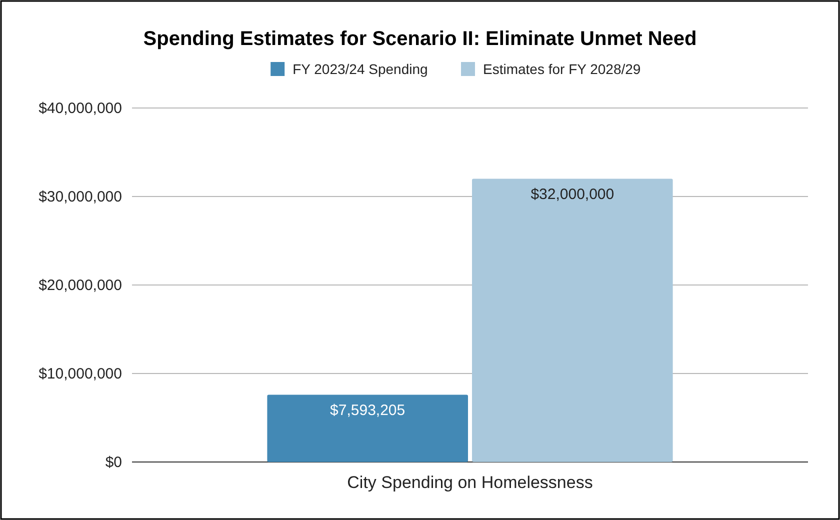  What do you see at coordinates (360, 69) in the screenshot?
I see `legend-label: FY 2023/24 Spending` at bounding box center [360, 69].